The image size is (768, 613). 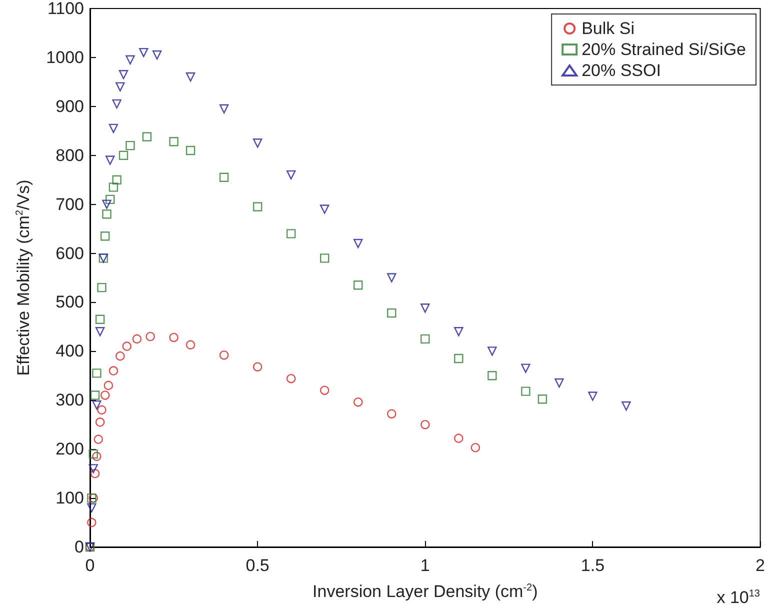 I want to click on legend-label: 20% Strained Si/SiGe, so click(x=664, y=49).